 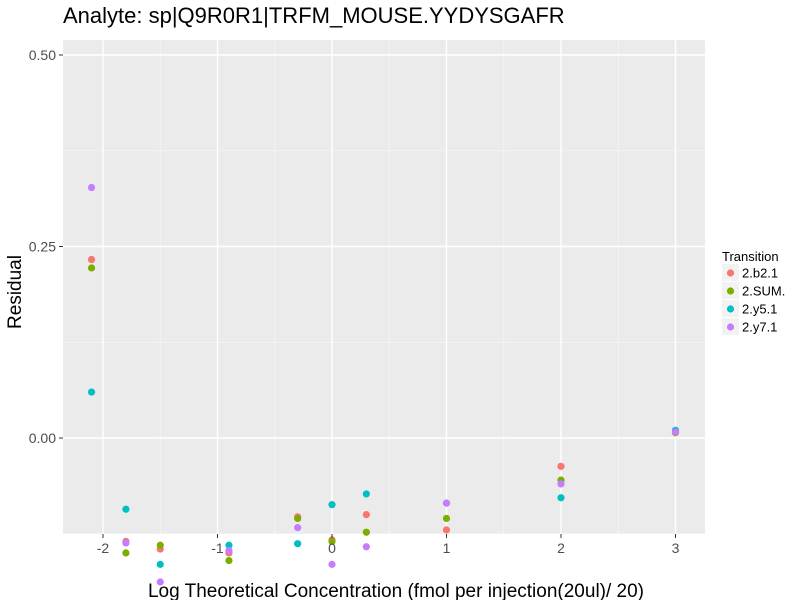 I want to click on x-axis-ticks: -2 -1 0 1 2 3, so click(x=388, y=545).